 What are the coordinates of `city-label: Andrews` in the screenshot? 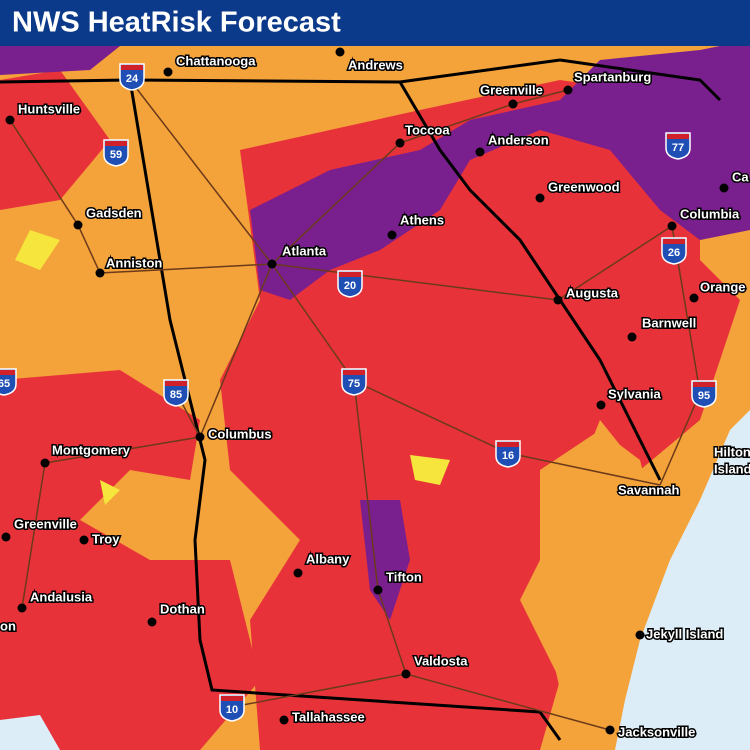 It's located at (375, 64).